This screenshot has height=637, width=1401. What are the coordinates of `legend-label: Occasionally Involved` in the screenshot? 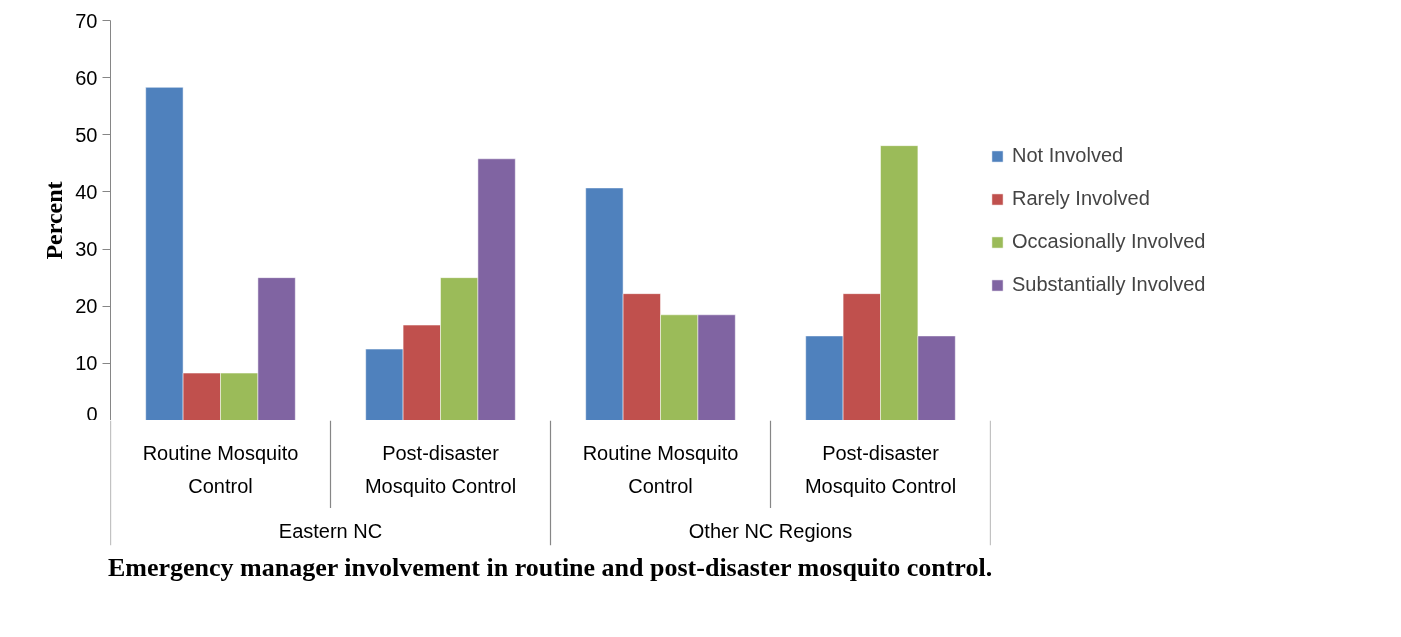 It's located at (1109, 241).